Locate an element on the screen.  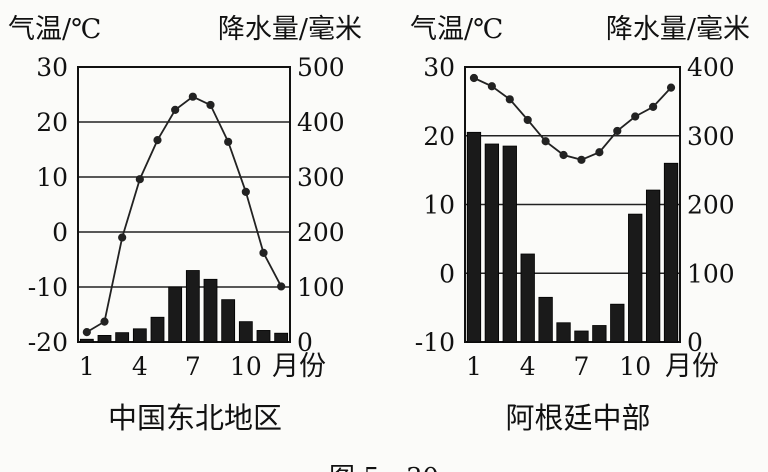
chart-title: 阿根廷中部 is located at coordinates (577, 418).